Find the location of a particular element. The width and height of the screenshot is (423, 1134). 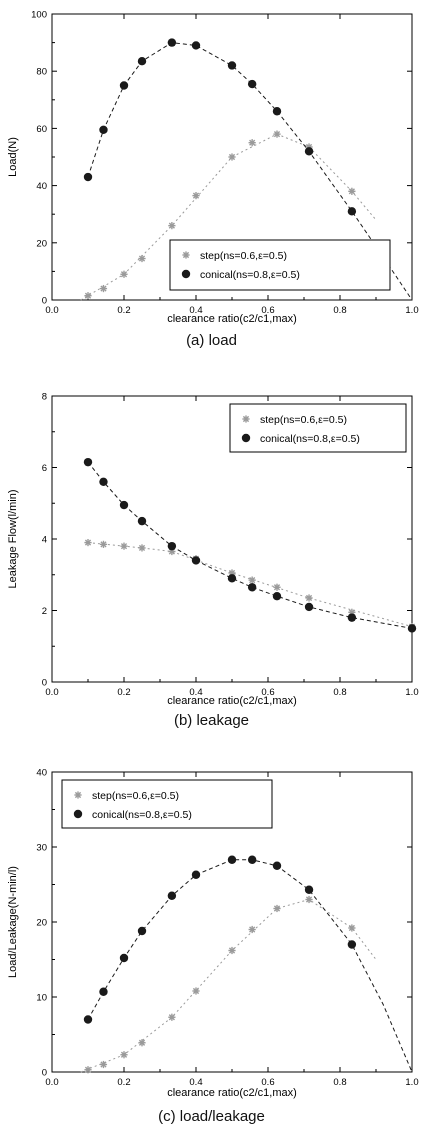

y-axis-label: Load/Leakage(N-min/l) is located at coordinates (13, 922).